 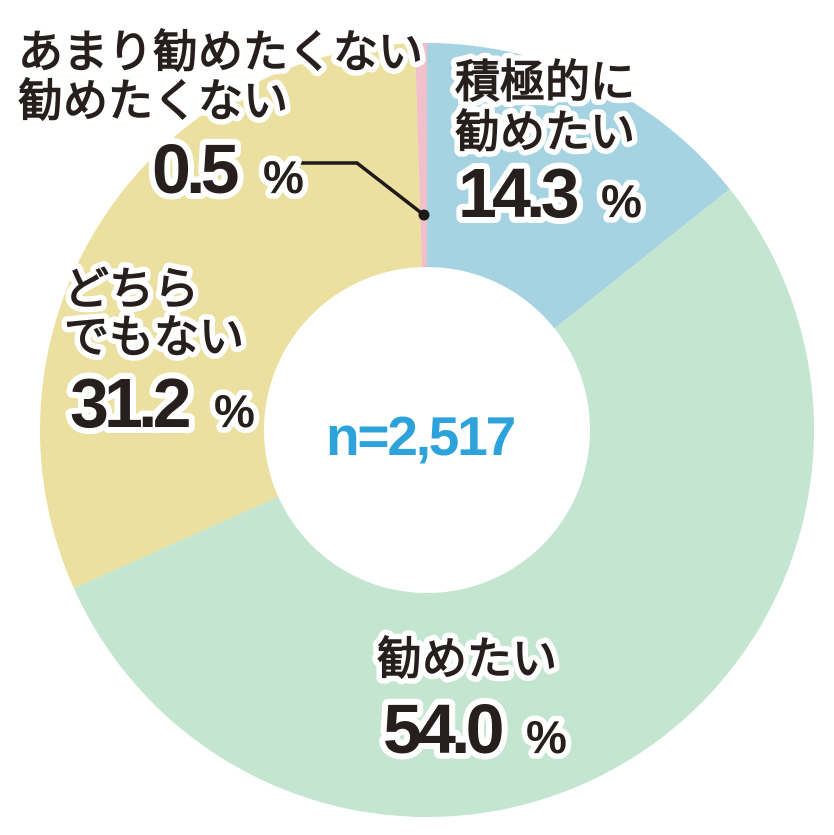 I want to click on leader-line, so click(x=362, y=189).